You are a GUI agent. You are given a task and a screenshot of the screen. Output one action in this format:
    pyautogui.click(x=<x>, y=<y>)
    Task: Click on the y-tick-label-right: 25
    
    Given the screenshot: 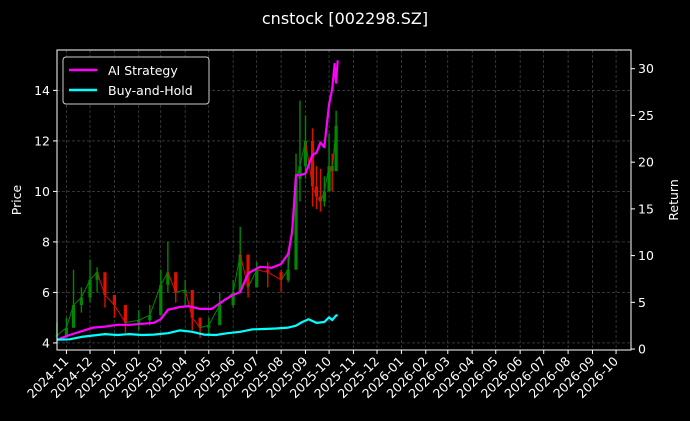 What is the action you would take?
    pyautogui.click(x=646, y=115)
    